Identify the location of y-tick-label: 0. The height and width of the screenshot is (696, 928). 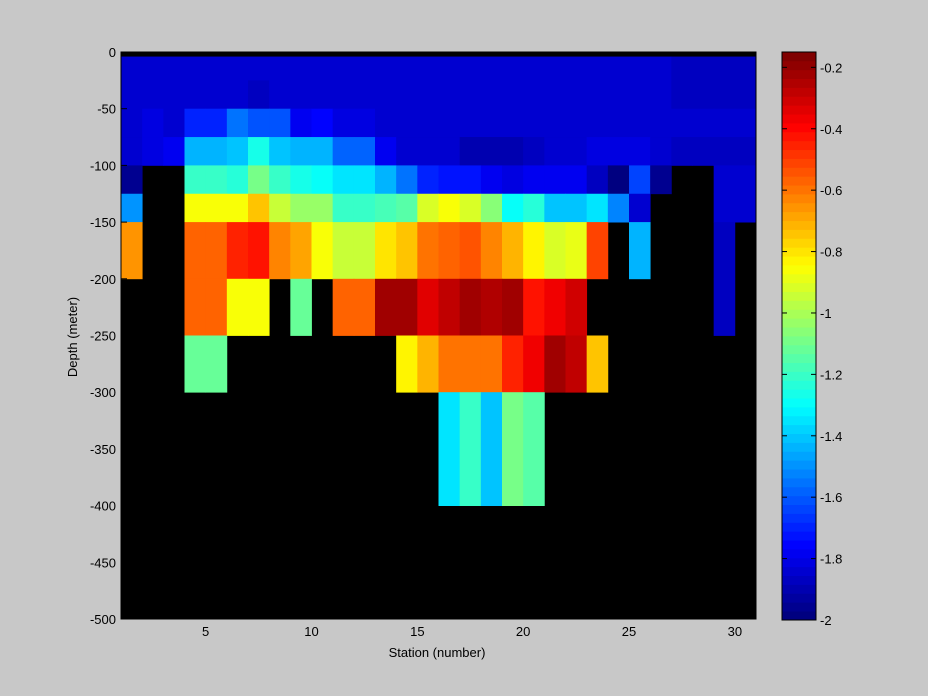
(112, 52).